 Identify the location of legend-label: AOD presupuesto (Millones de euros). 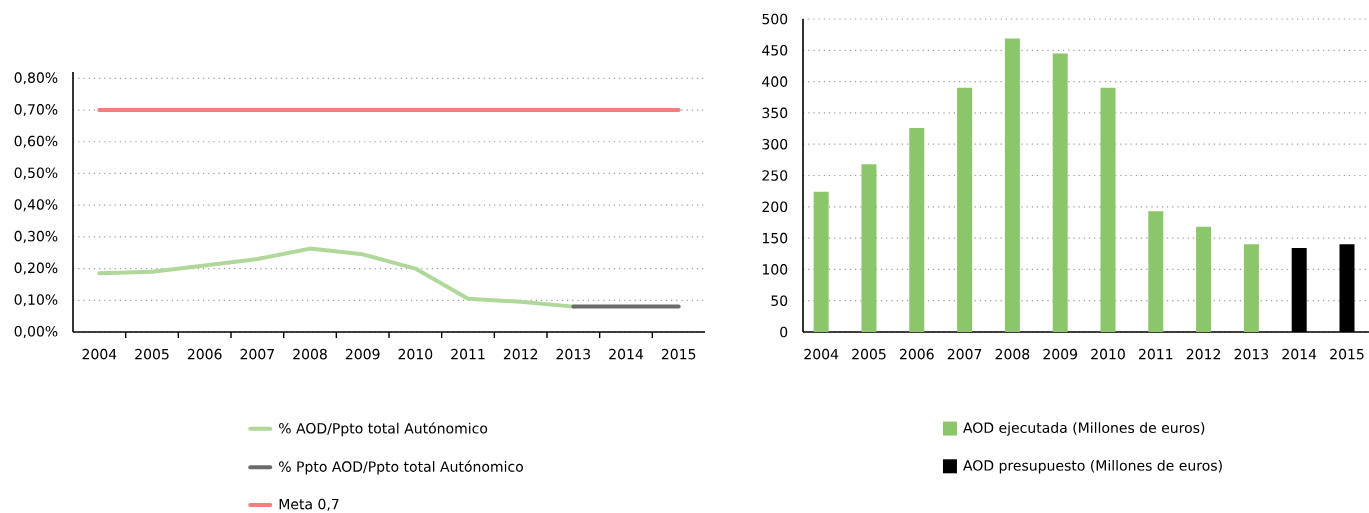
(1092, 466).